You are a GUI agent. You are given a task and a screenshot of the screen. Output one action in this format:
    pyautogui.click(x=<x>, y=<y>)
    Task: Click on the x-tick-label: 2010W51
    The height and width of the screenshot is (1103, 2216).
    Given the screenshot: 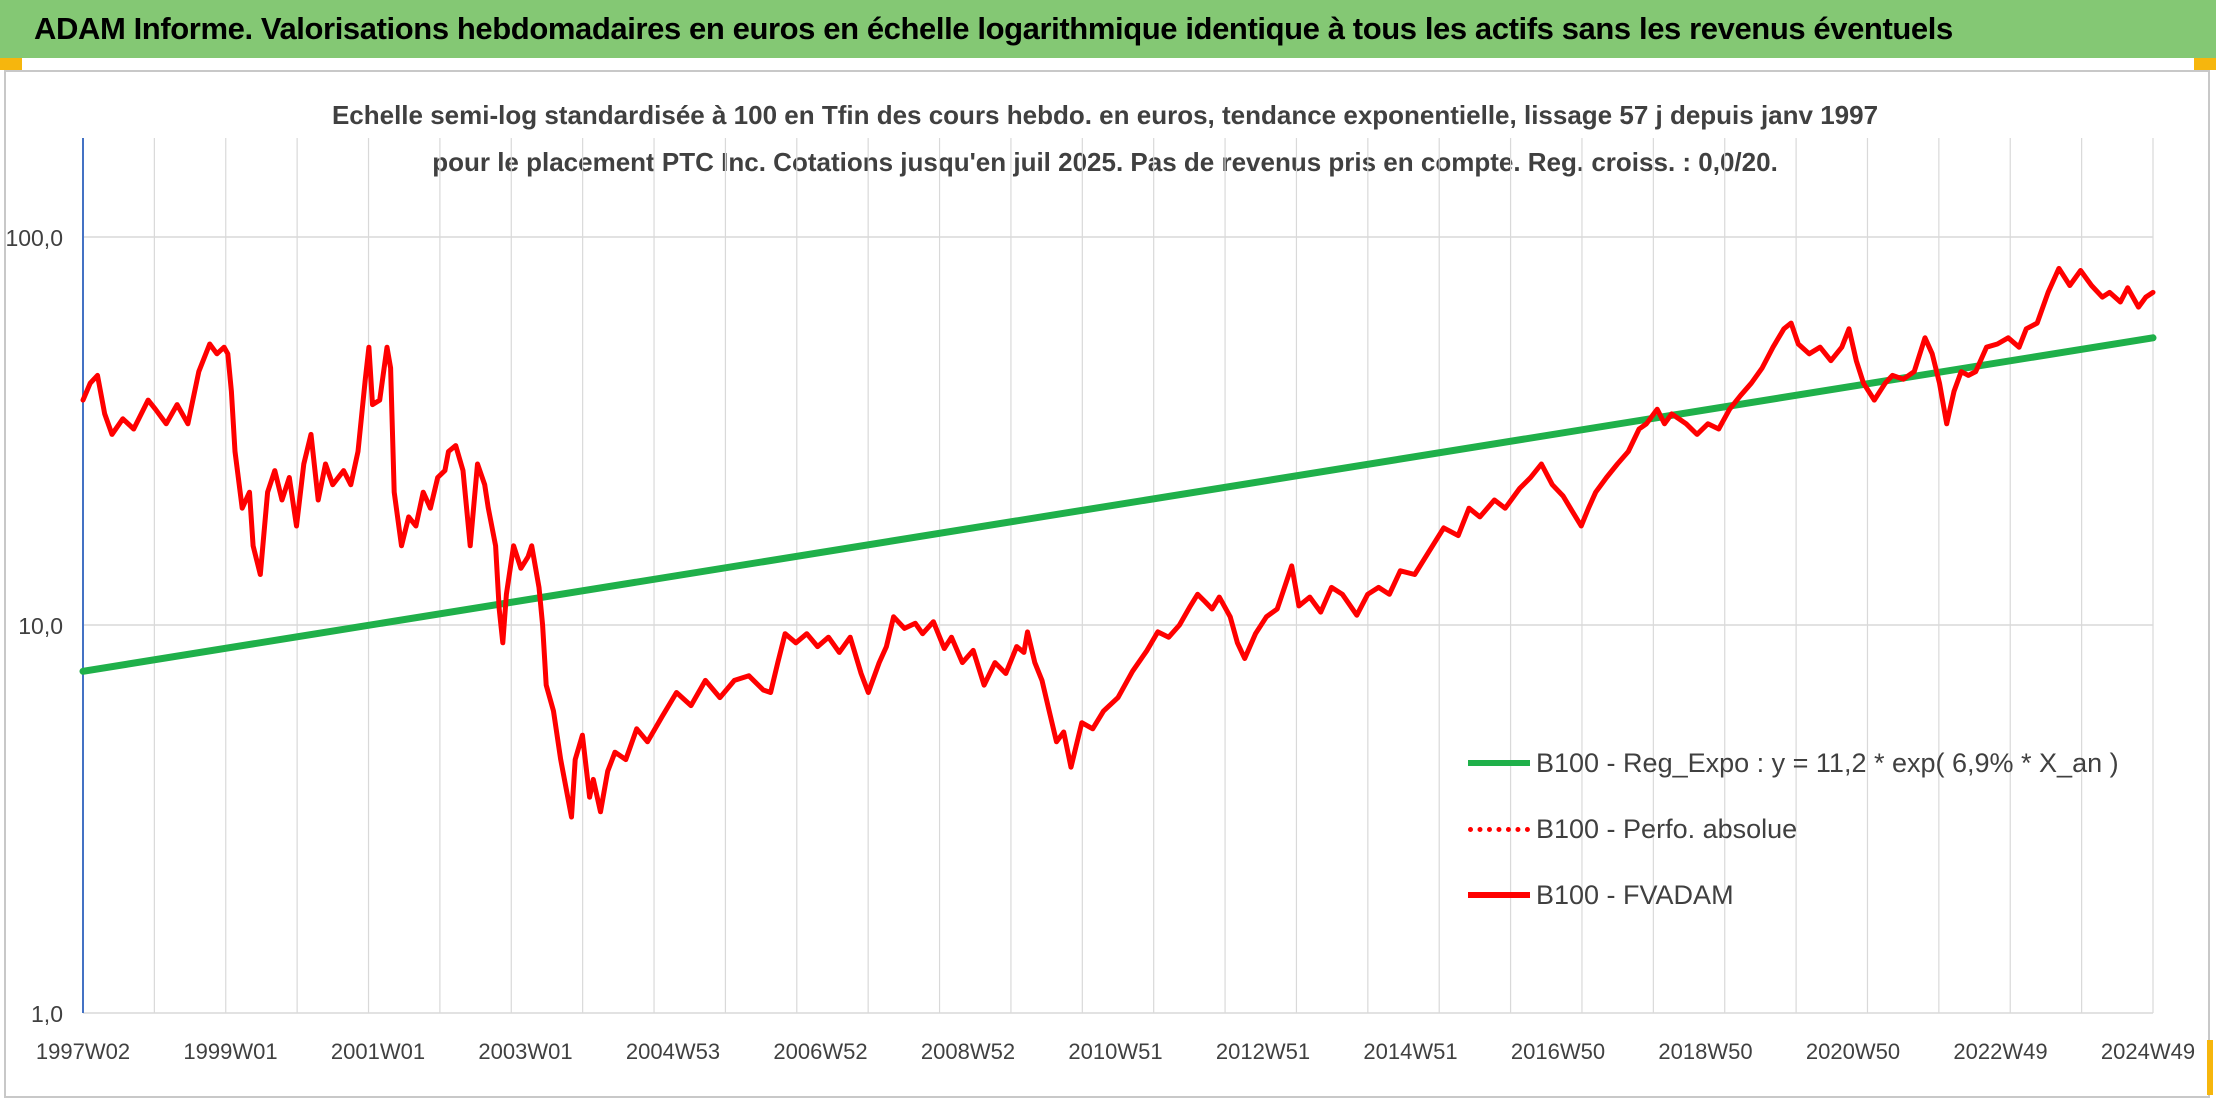 What is the action you would take?
    pyautogui.click(x=1115, y=1051)
    